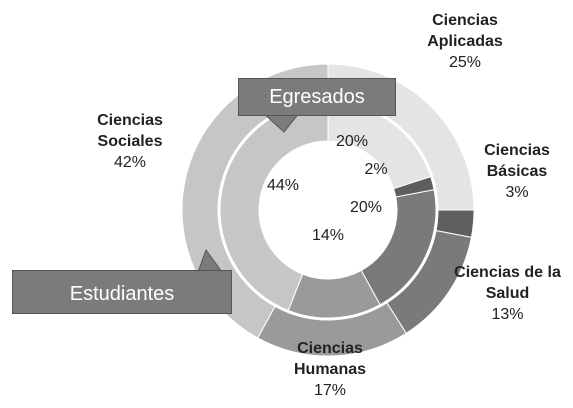 This screenshot has height=408, width=573. What do you see at coordinates (283, 185) in the screenshot?
I see `value-label: 44%` at bounding box center [283, 185].